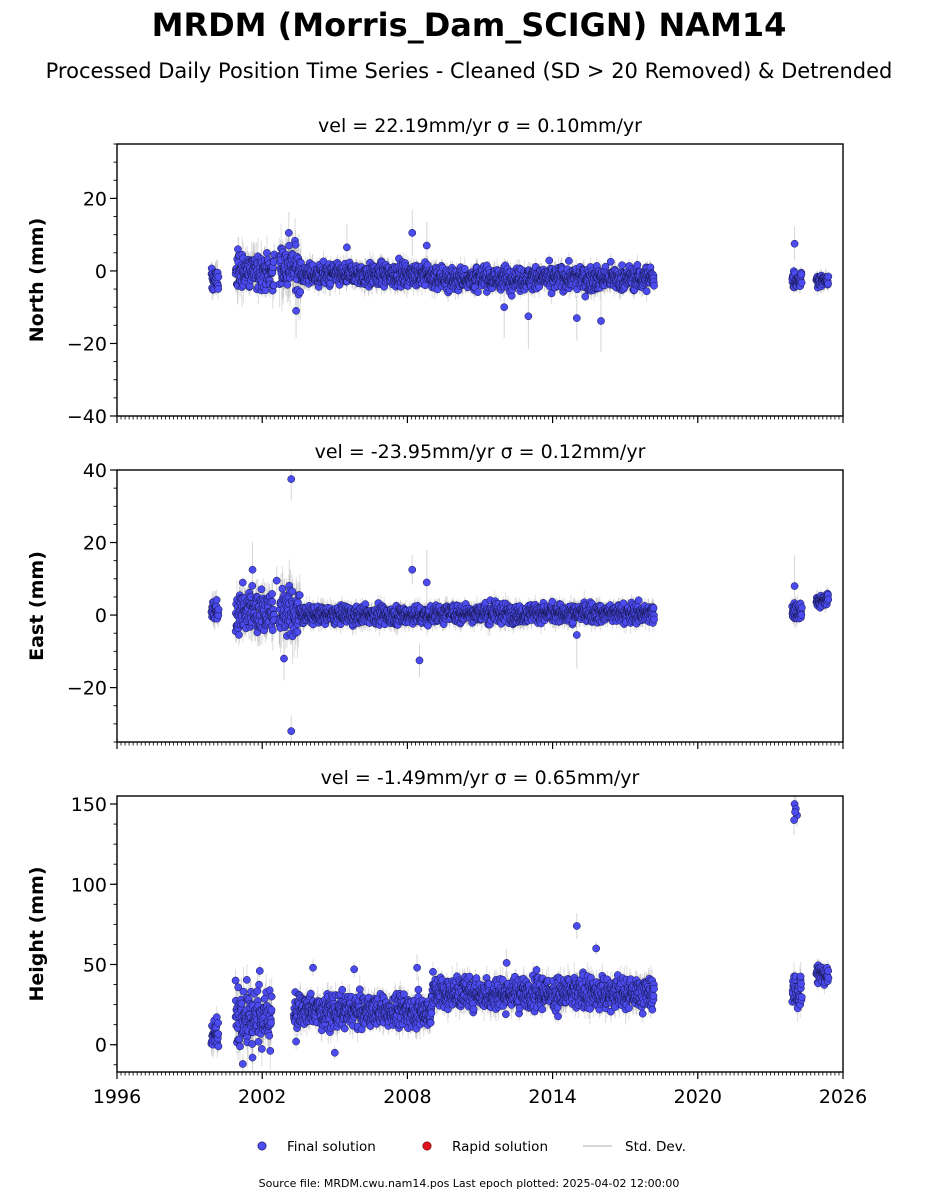 This screenshot has width=937, height=1200. Describe the element at coordinates (101, 272) in the screenshot. I see `ytick-label: 0` at that location.